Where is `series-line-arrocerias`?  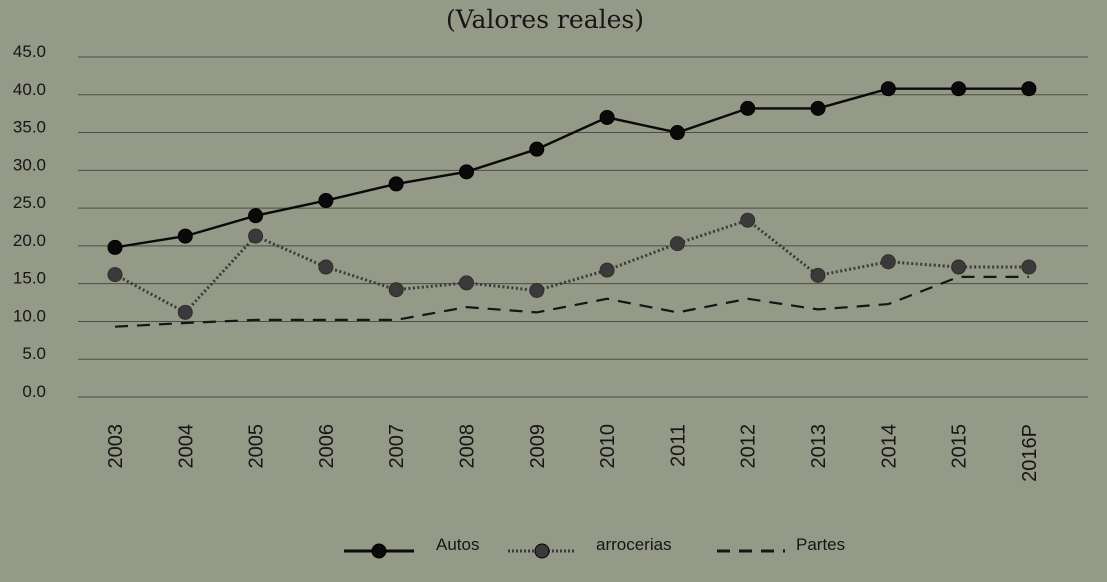 series-line-arrocerias is located at coordinates (571, 266).